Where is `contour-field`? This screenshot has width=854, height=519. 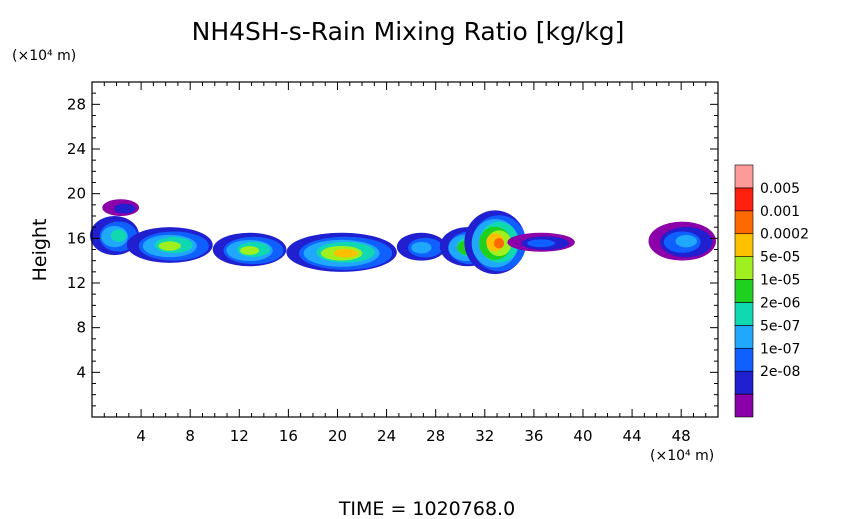 contour-field is located at coordinates (403, 237).